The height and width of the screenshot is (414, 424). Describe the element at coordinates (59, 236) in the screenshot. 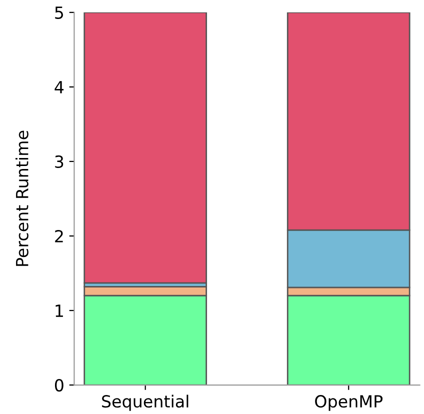

I see `y-tick-label: 2` at that location.